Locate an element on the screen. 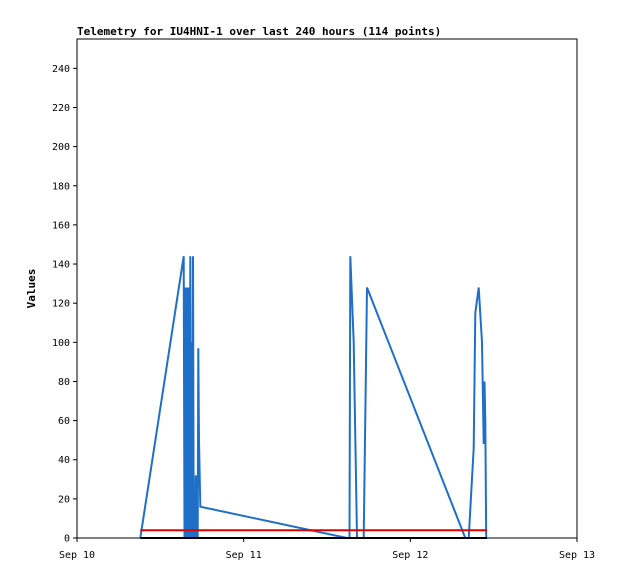 Image resolution: width=618 pixels, height=579 pixels. y-tick-label: 60 is located at coordinates (64, 421).